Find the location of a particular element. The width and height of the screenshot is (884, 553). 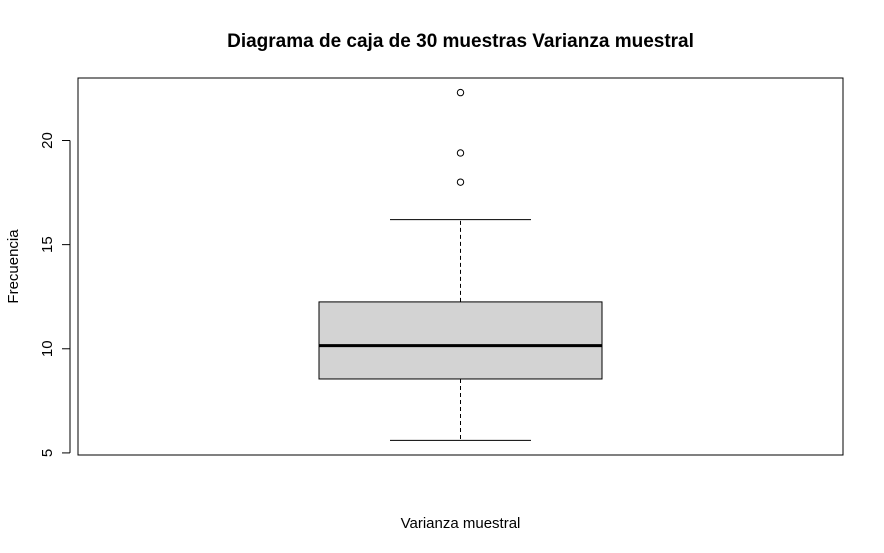

x-axis-label: Varianza muestral is located at coordinates (461, 523).